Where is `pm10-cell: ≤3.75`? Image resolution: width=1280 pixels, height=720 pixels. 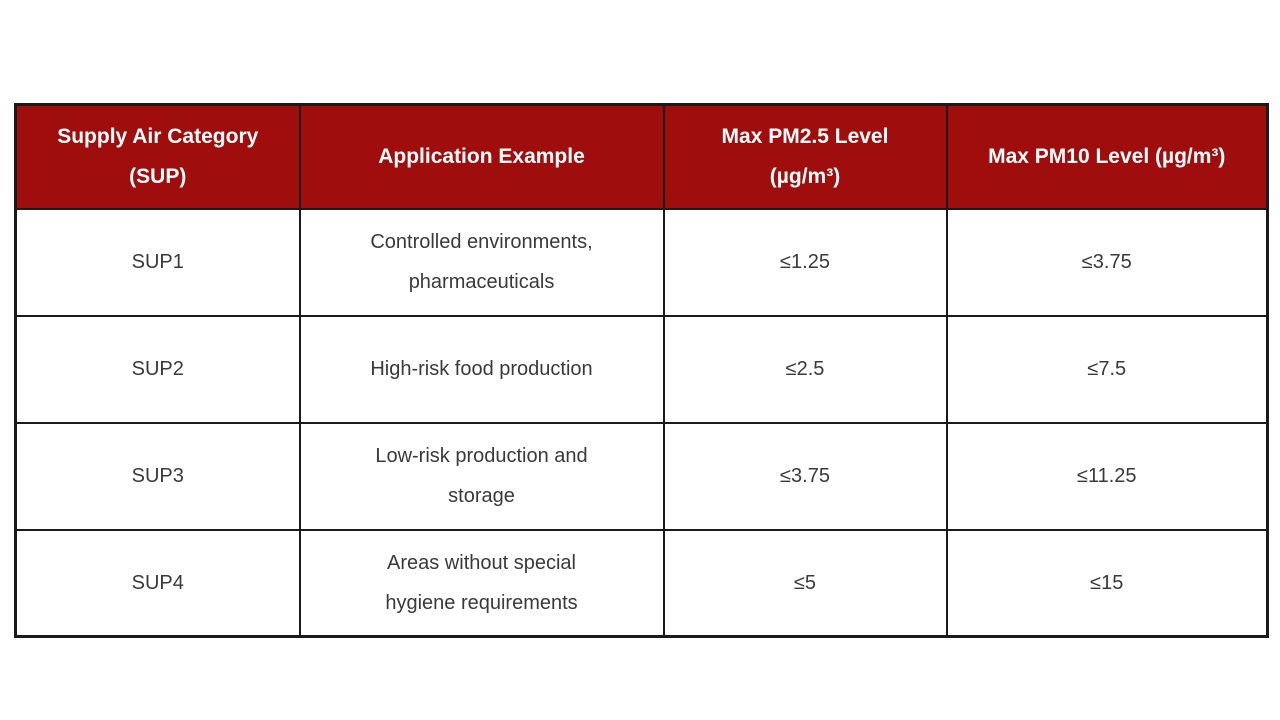 pm10-cell: ≤3.75 is located at coordinates (1107, 262).